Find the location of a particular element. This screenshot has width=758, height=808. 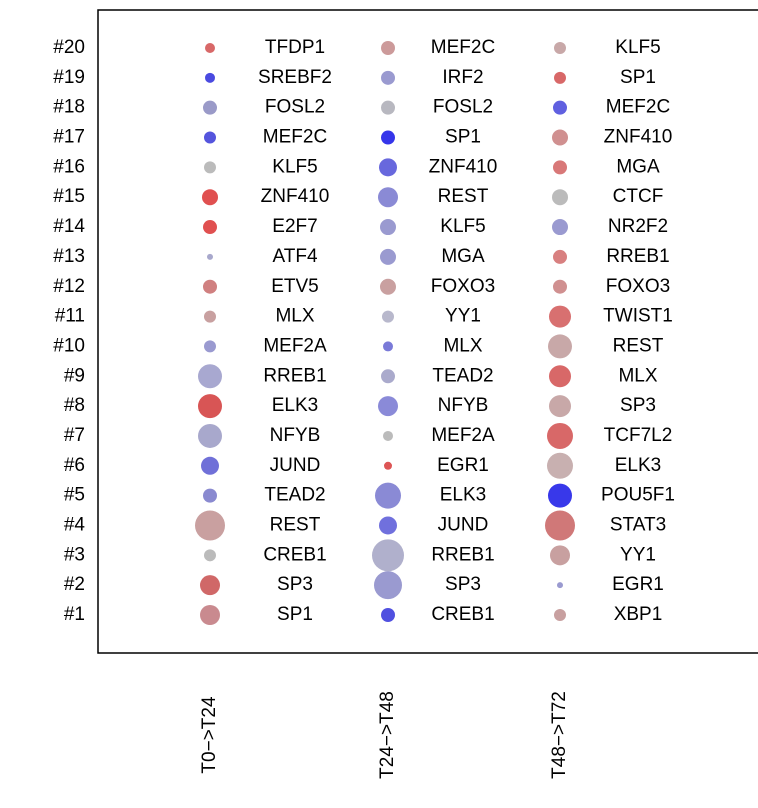

tf-label: REST is located at coordinates (638, 345).